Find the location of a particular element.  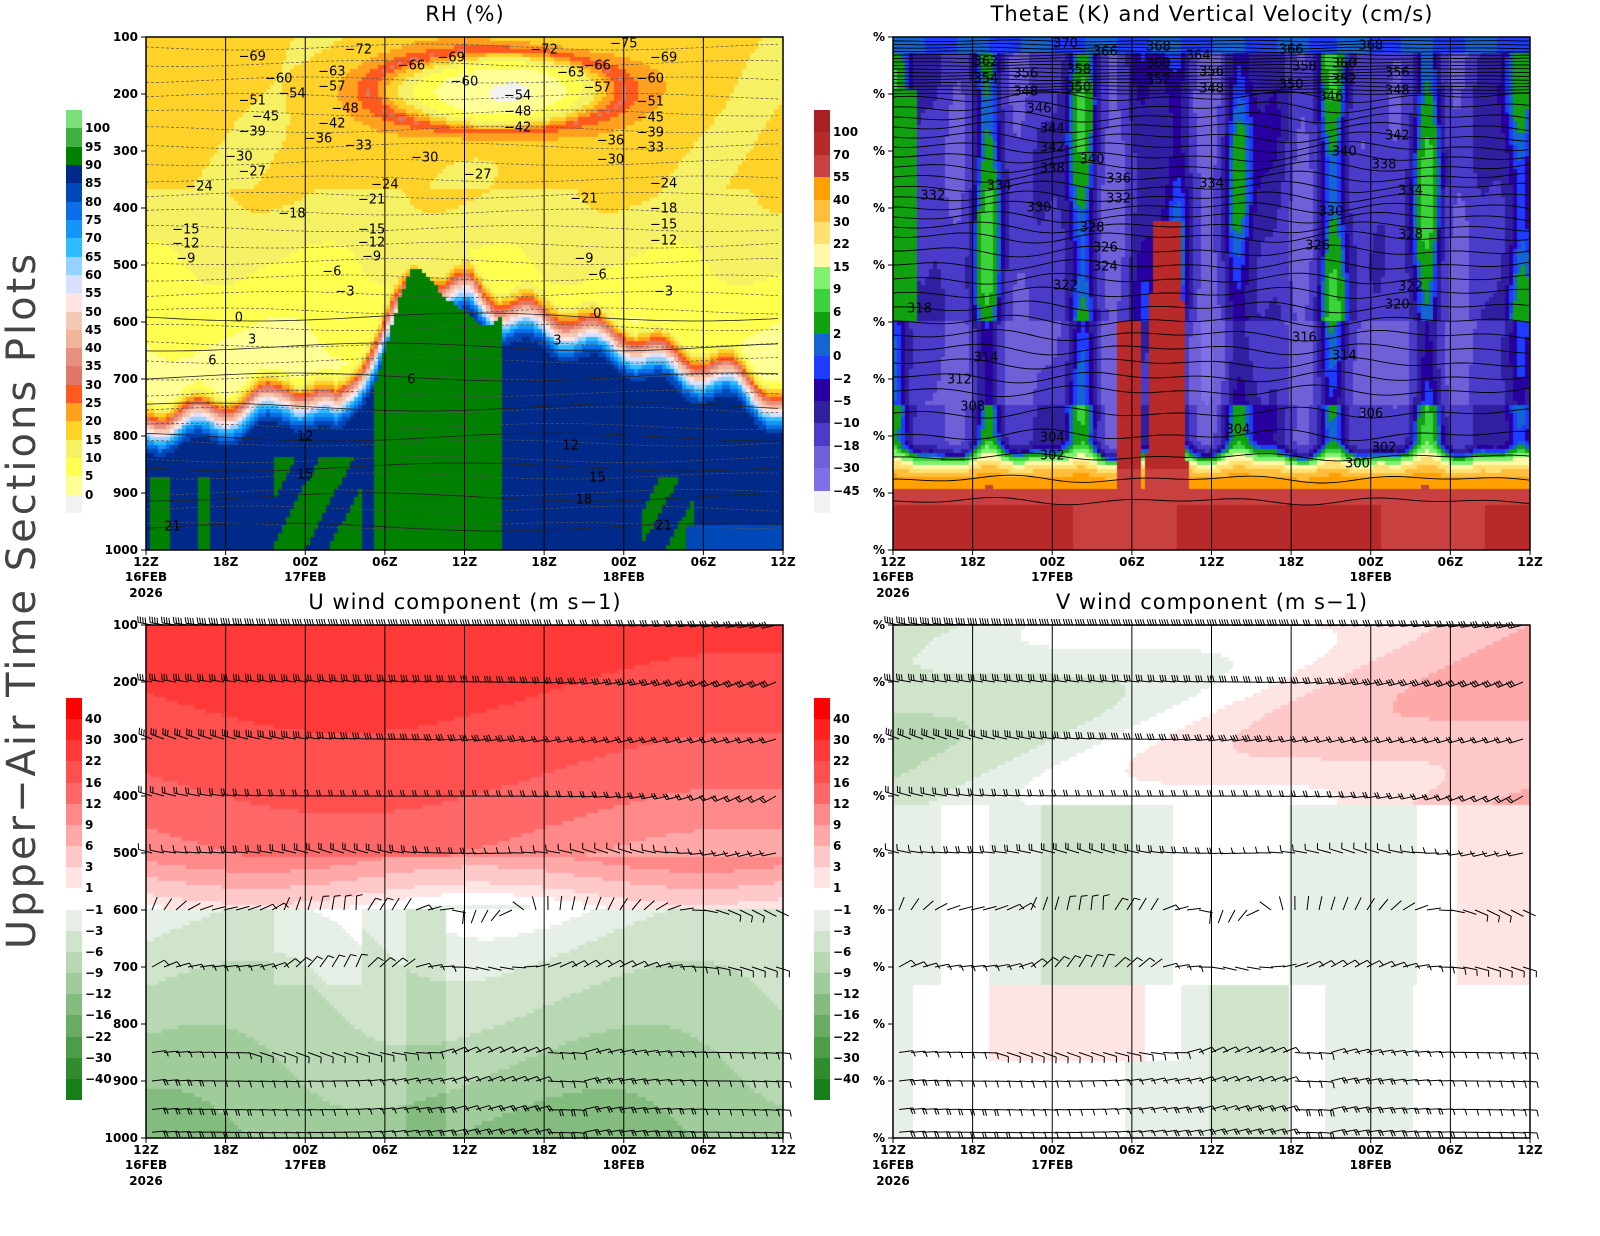

side-title: Upper−Air Time Sections Plots is located at coordinates (22, 600).